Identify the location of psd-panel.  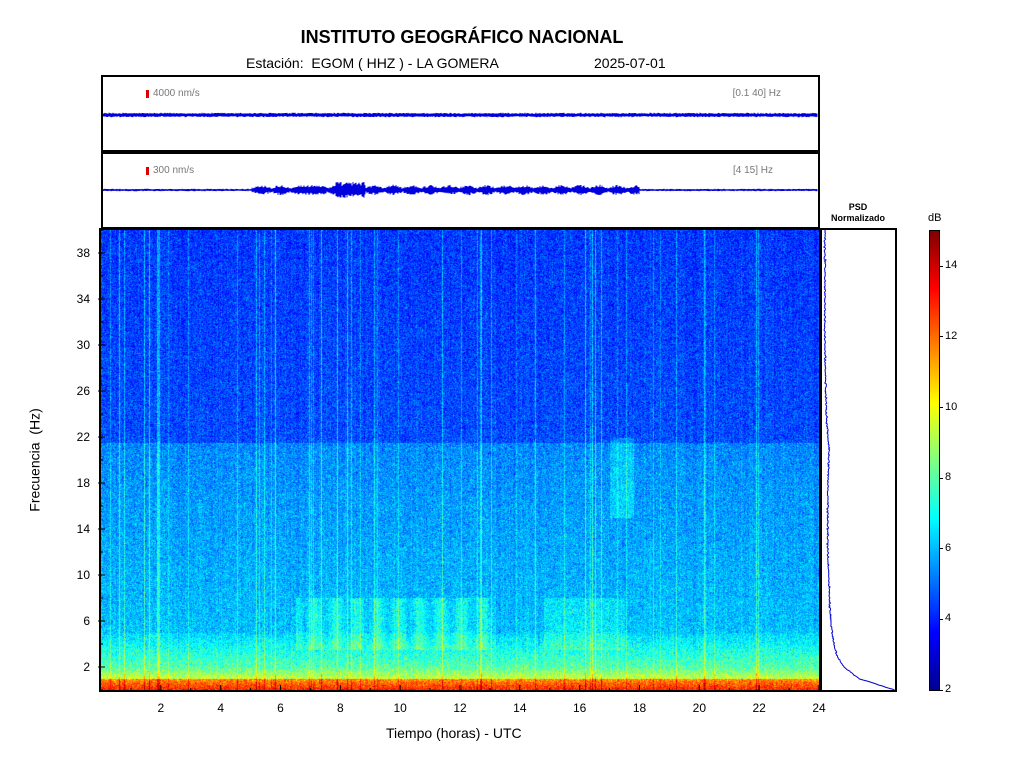
(858, 460).